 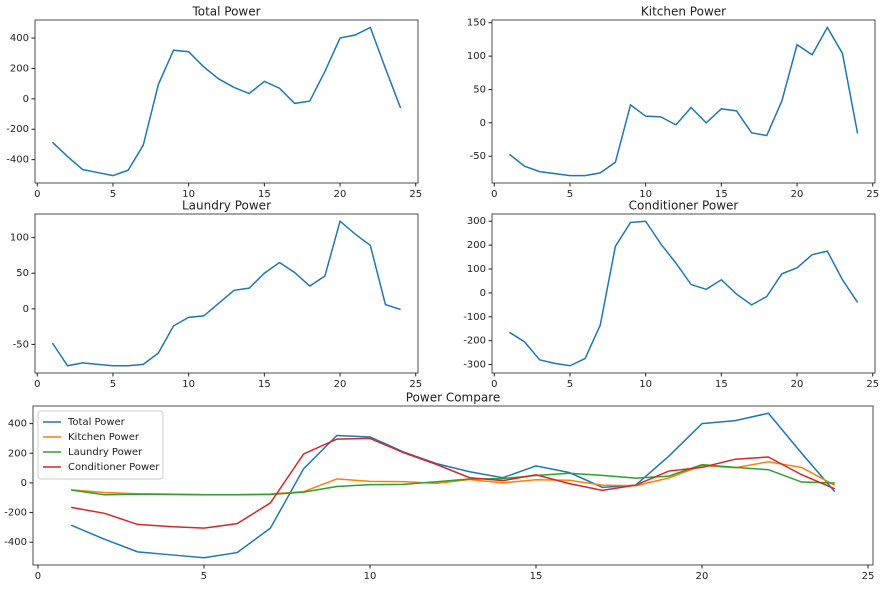 I want to click on y-tick-label: -300, so click(x=474, y=365).